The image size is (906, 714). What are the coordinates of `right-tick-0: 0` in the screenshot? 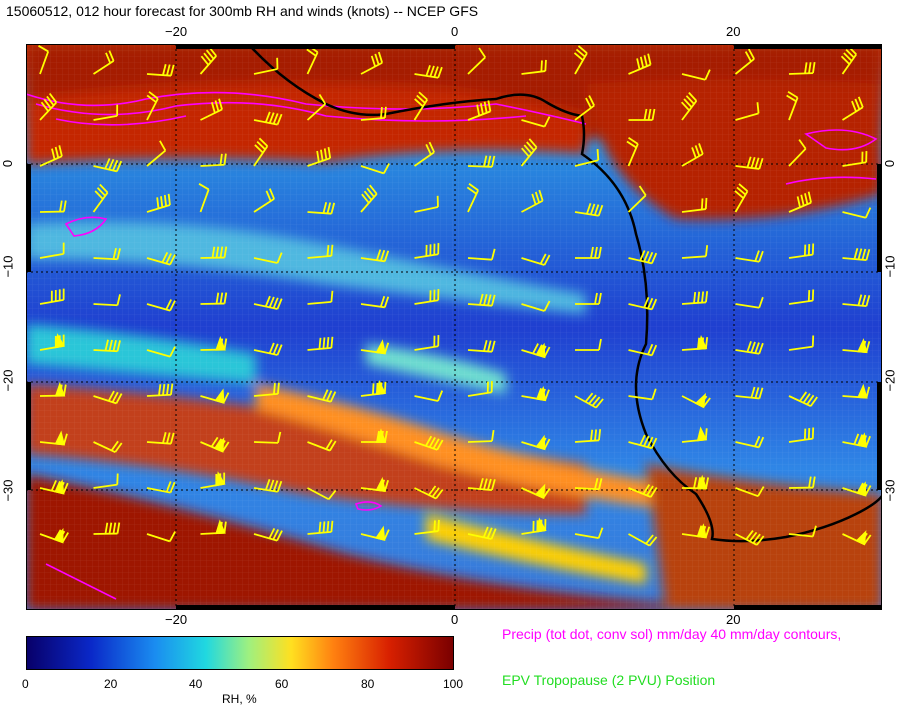 It's located at (890, 163).